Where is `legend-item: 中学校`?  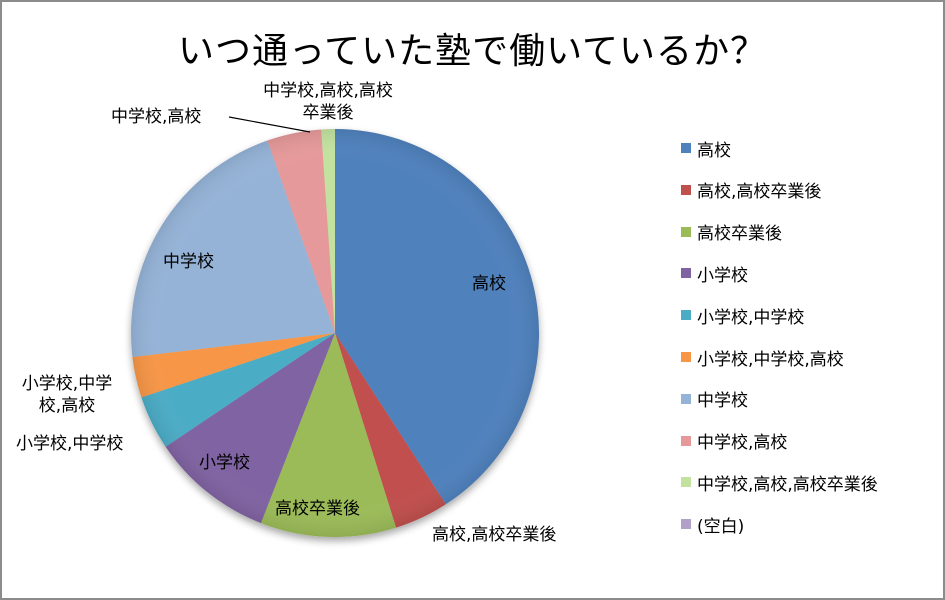 legend-item: 中学校 is located at coordinates (714, 400).